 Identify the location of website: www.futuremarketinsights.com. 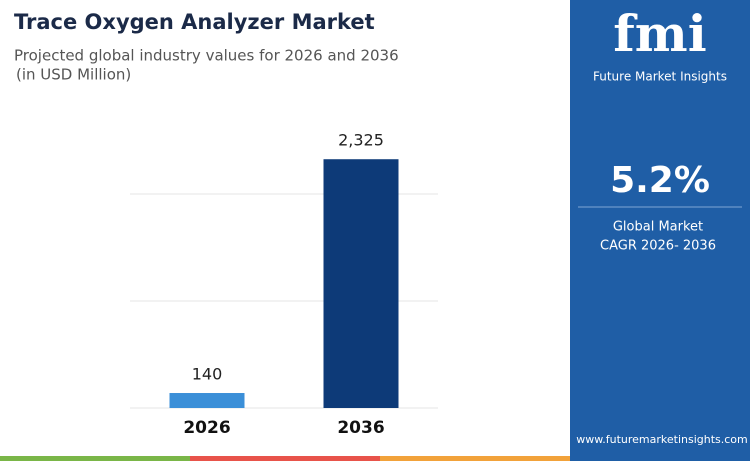
(662, 439).